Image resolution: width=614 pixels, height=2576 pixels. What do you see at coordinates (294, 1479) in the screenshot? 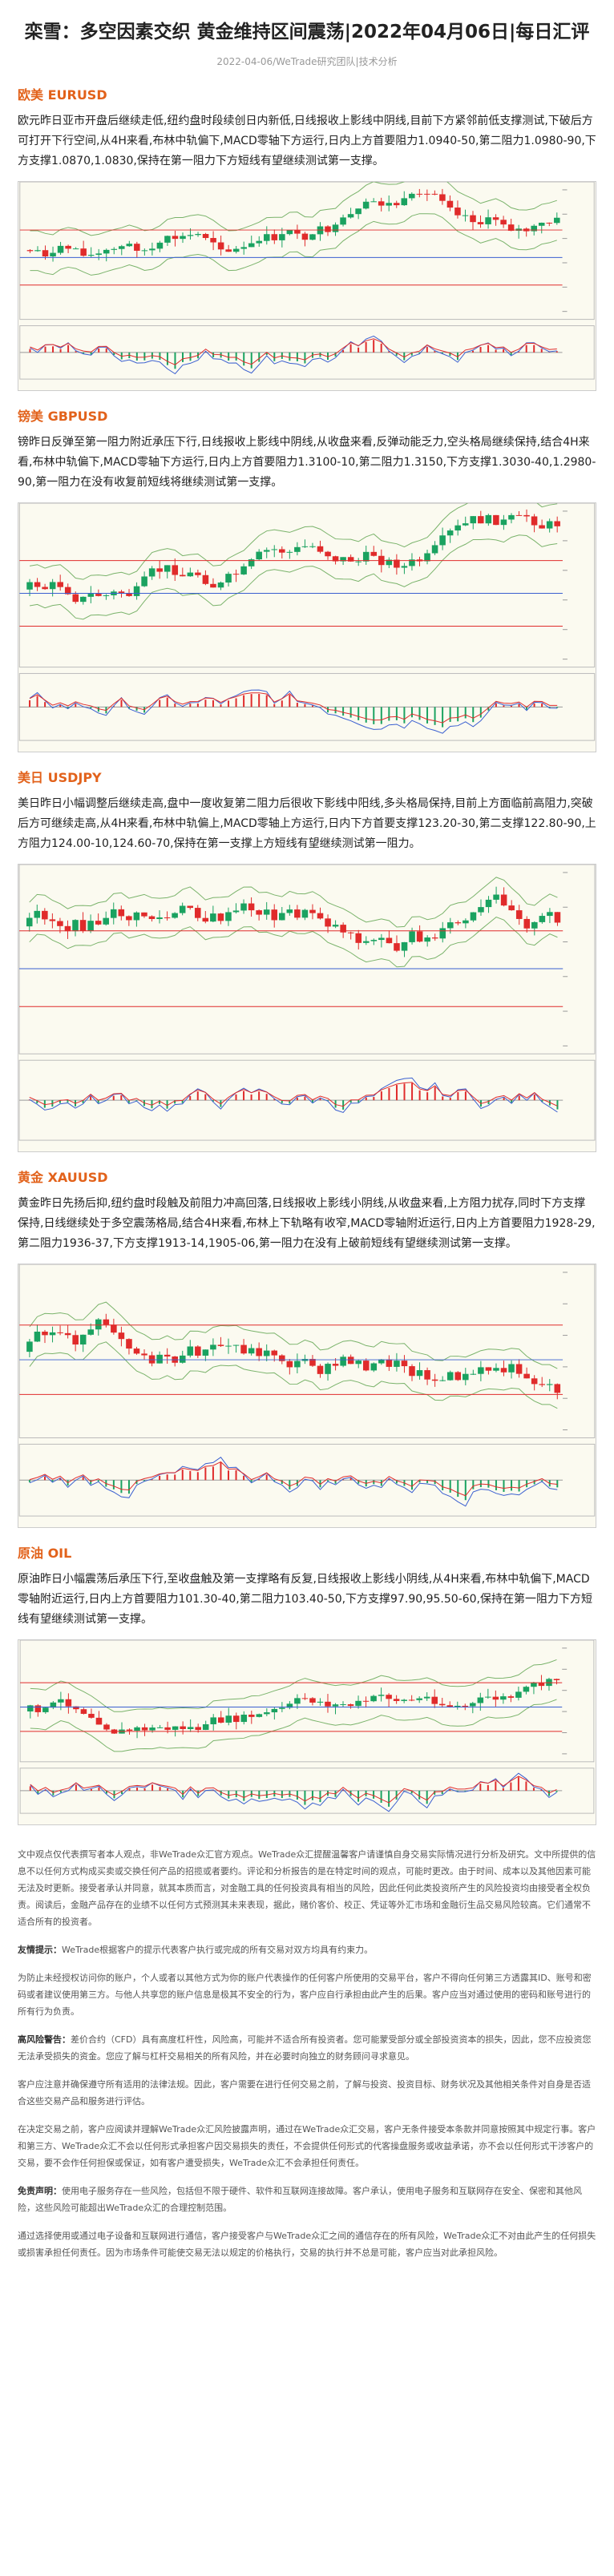
I see `signal-line` at bounding box center [294, 1479].